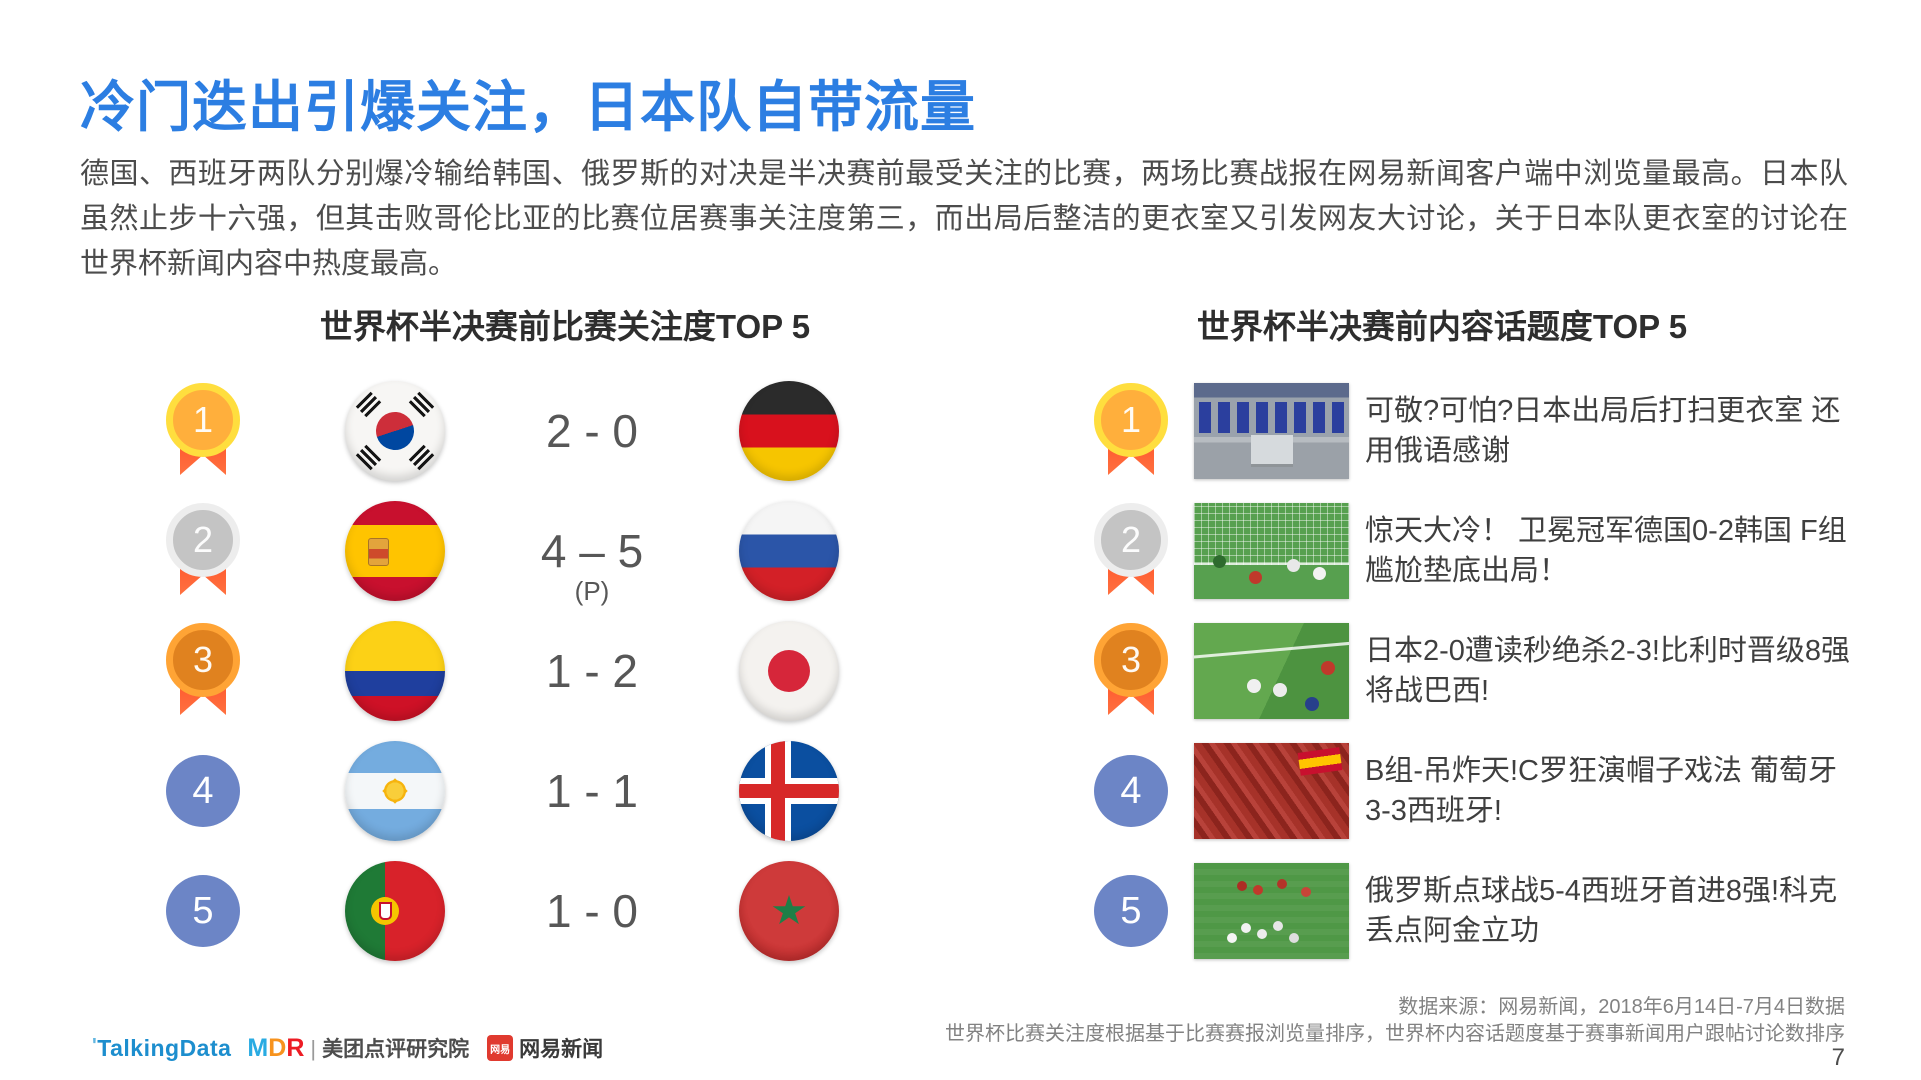 This screenshot has width=1921, height=1080. Describe the element at coordinates (592, 911) in the screenshot. I see `match-score: 1 - 0` at that location.